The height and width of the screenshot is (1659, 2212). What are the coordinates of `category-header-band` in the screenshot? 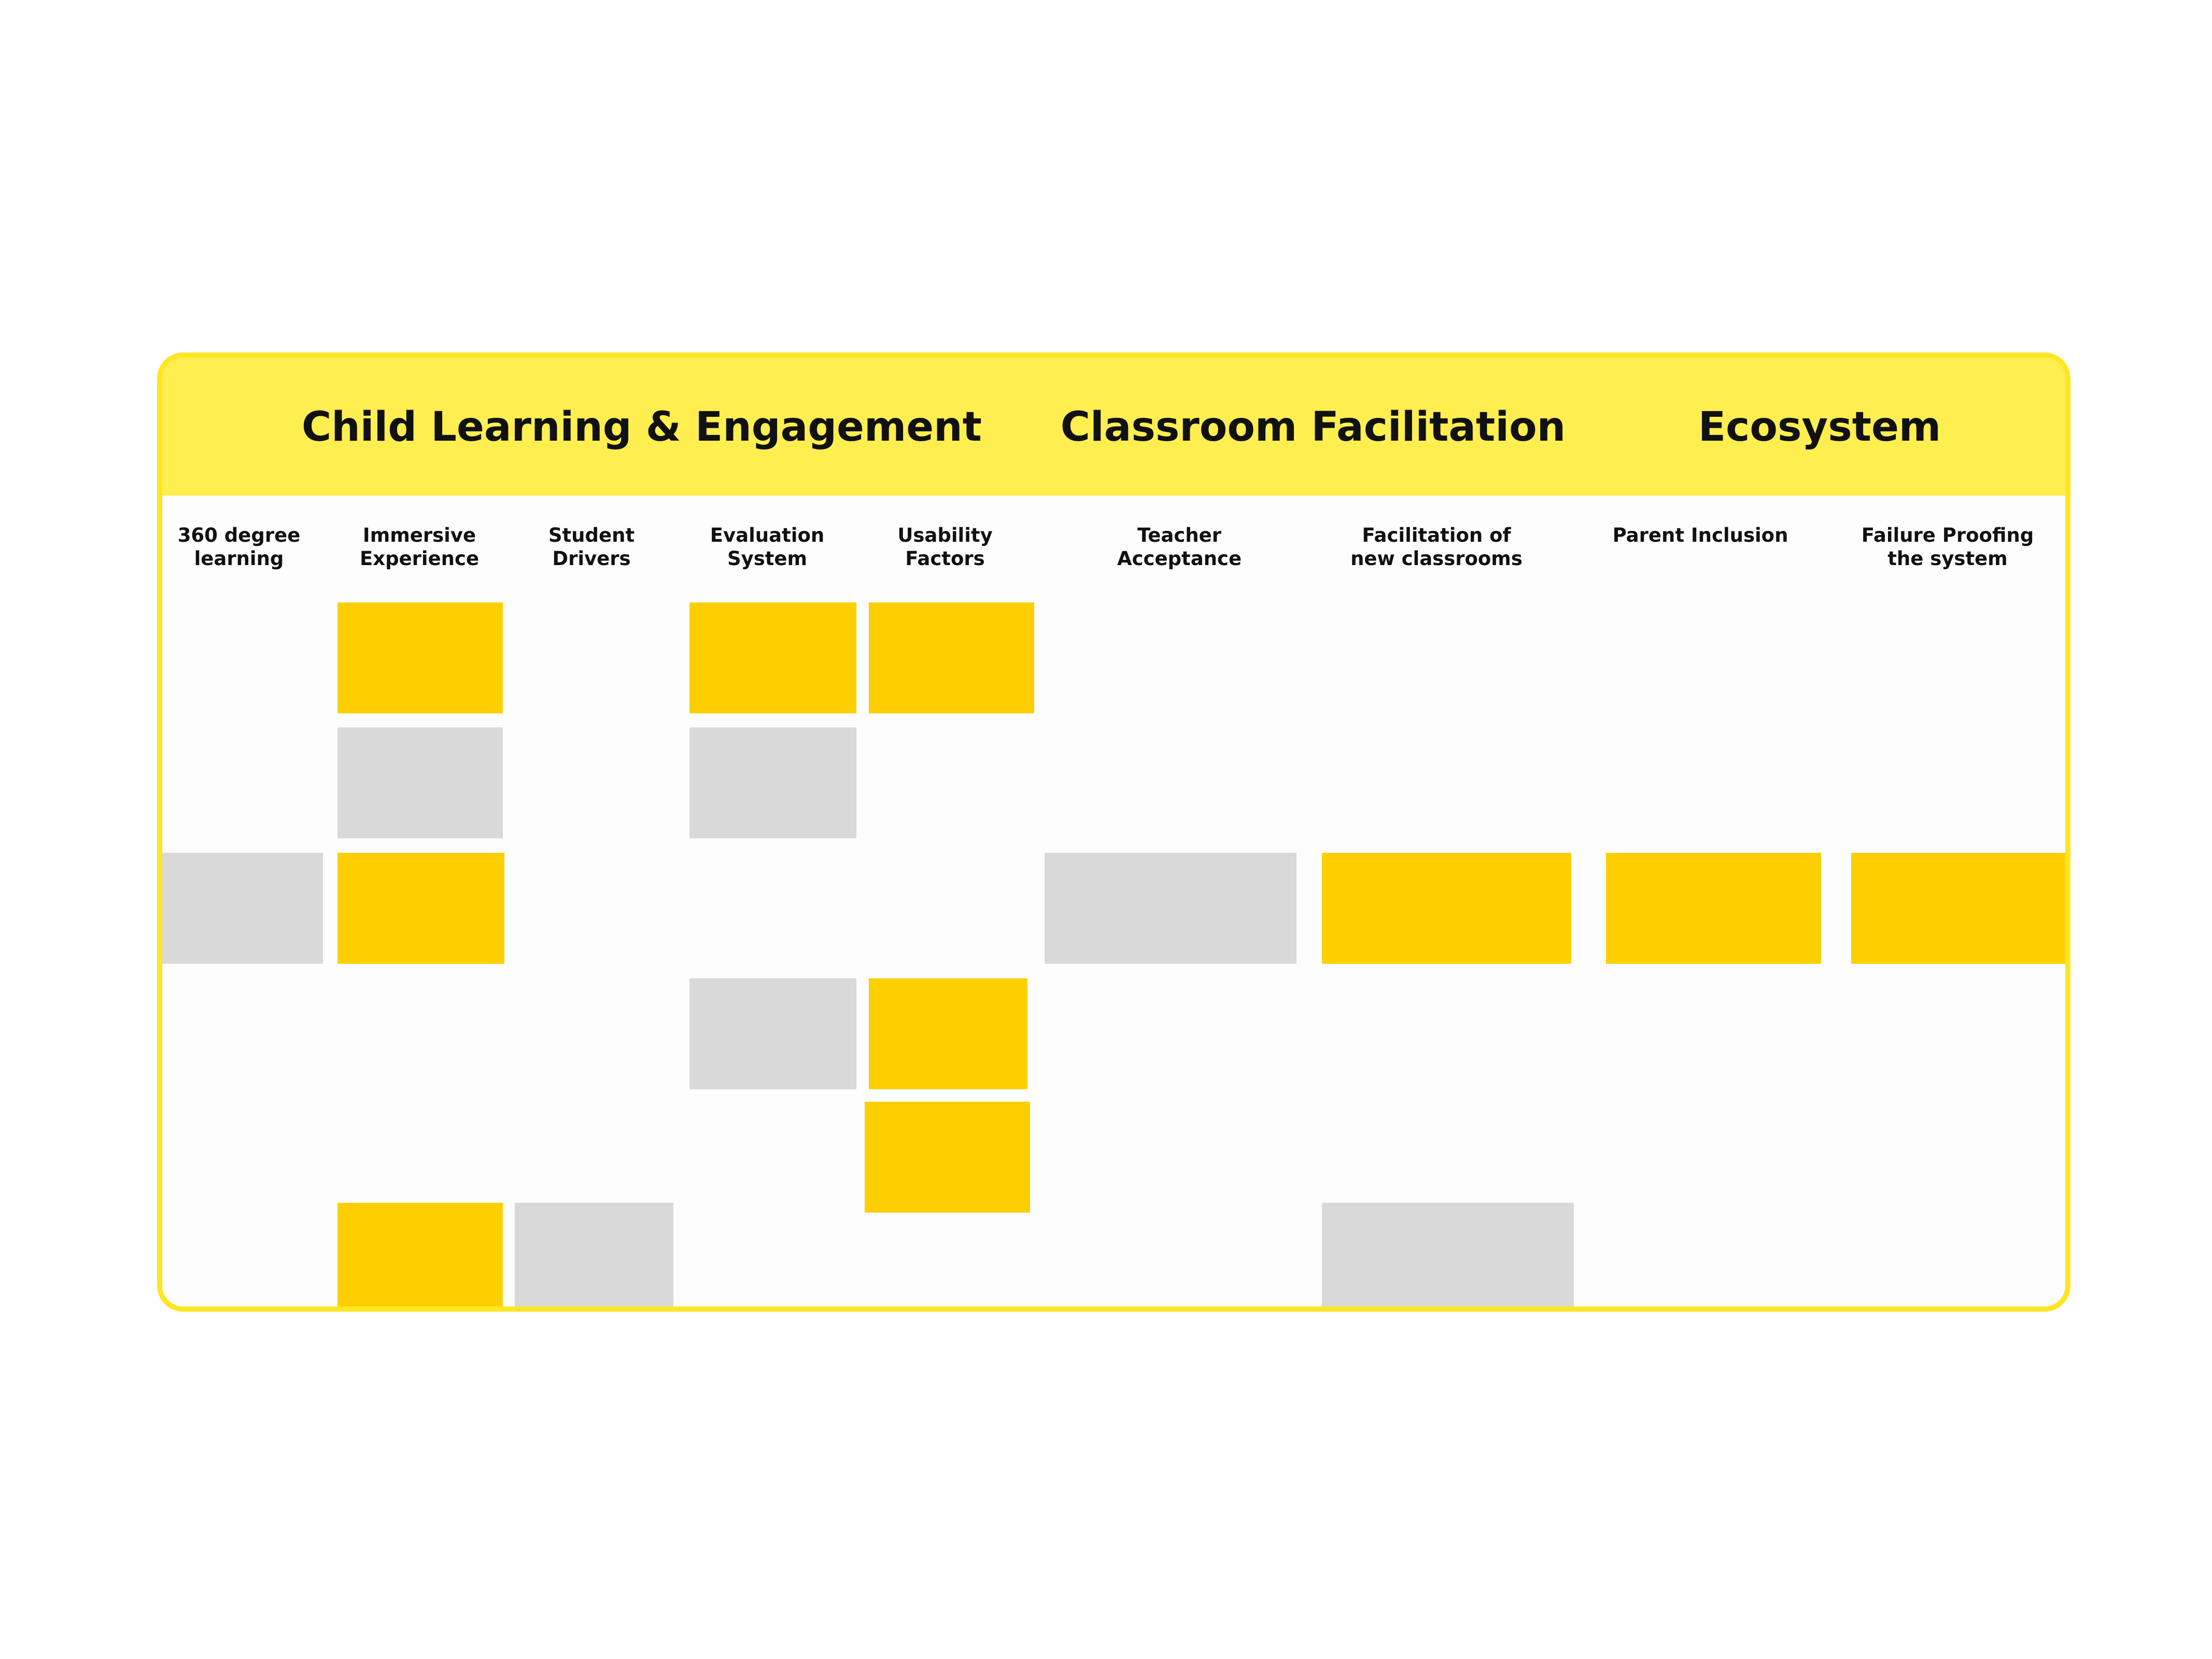 It's located at (1113, 427).